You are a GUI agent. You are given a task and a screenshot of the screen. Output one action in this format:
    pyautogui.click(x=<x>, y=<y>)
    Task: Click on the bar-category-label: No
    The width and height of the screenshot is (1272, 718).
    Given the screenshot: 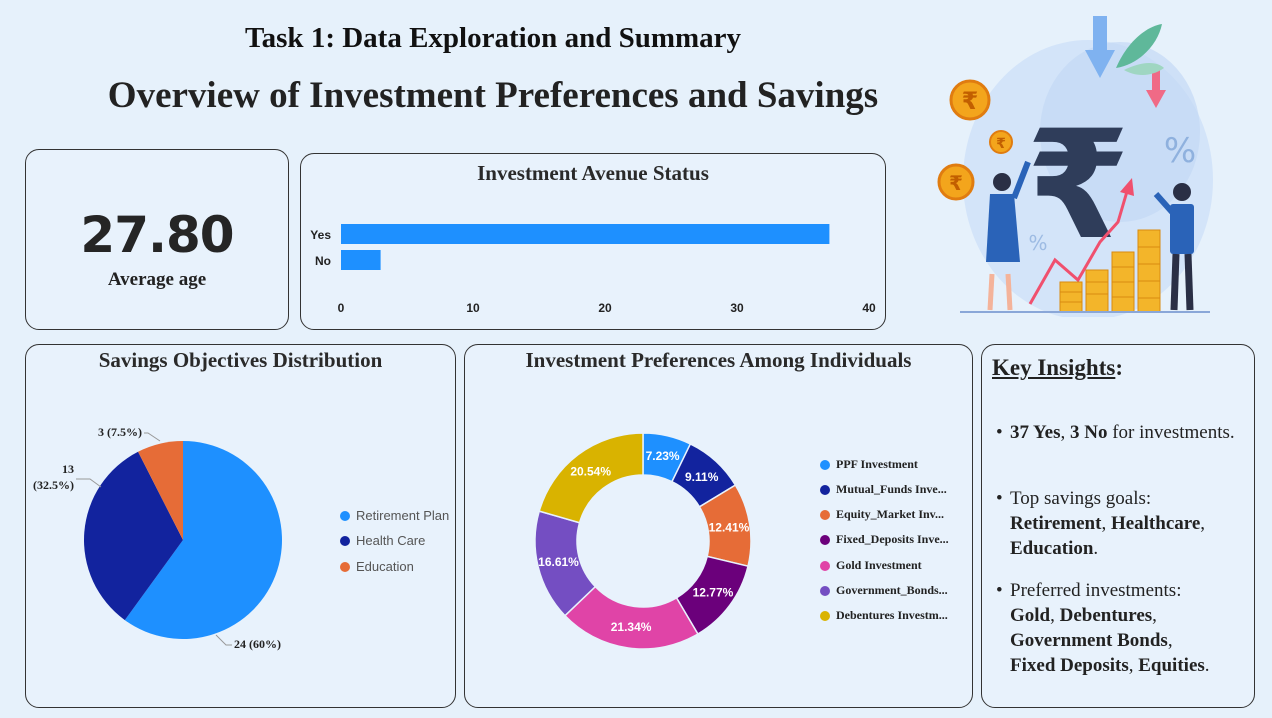 What is the action you would take?
    pyautogui.click(x=323, y=261)
    